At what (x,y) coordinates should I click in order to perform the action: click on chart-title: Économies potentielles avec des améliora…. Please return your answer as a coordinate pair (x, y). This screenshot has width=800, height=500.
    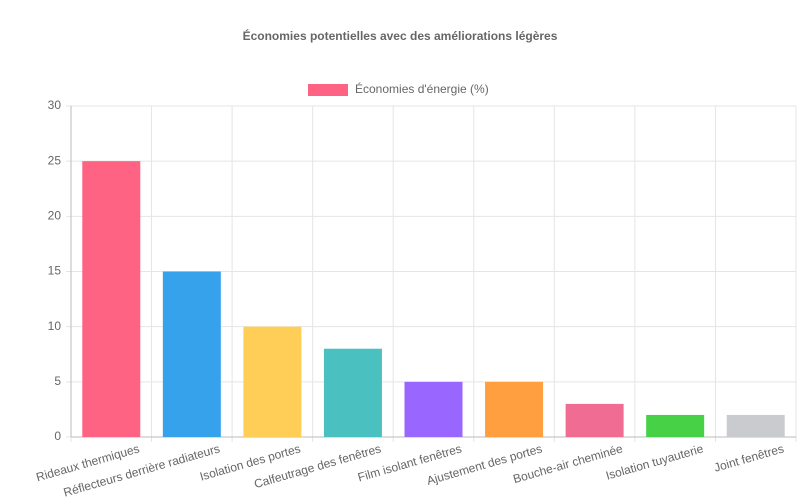
    Looking at the image, I should click on (400, 35).